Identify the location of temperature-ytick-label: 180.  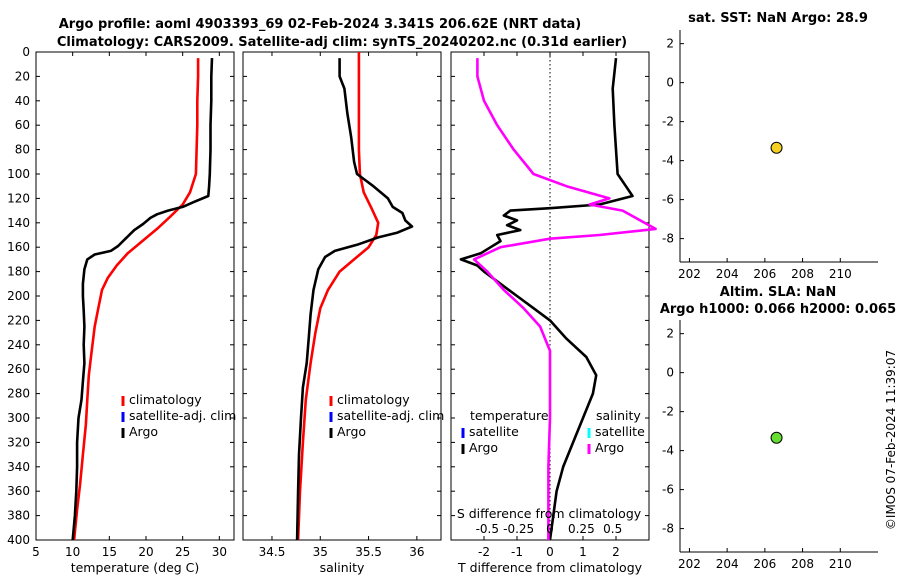
(18, 272).